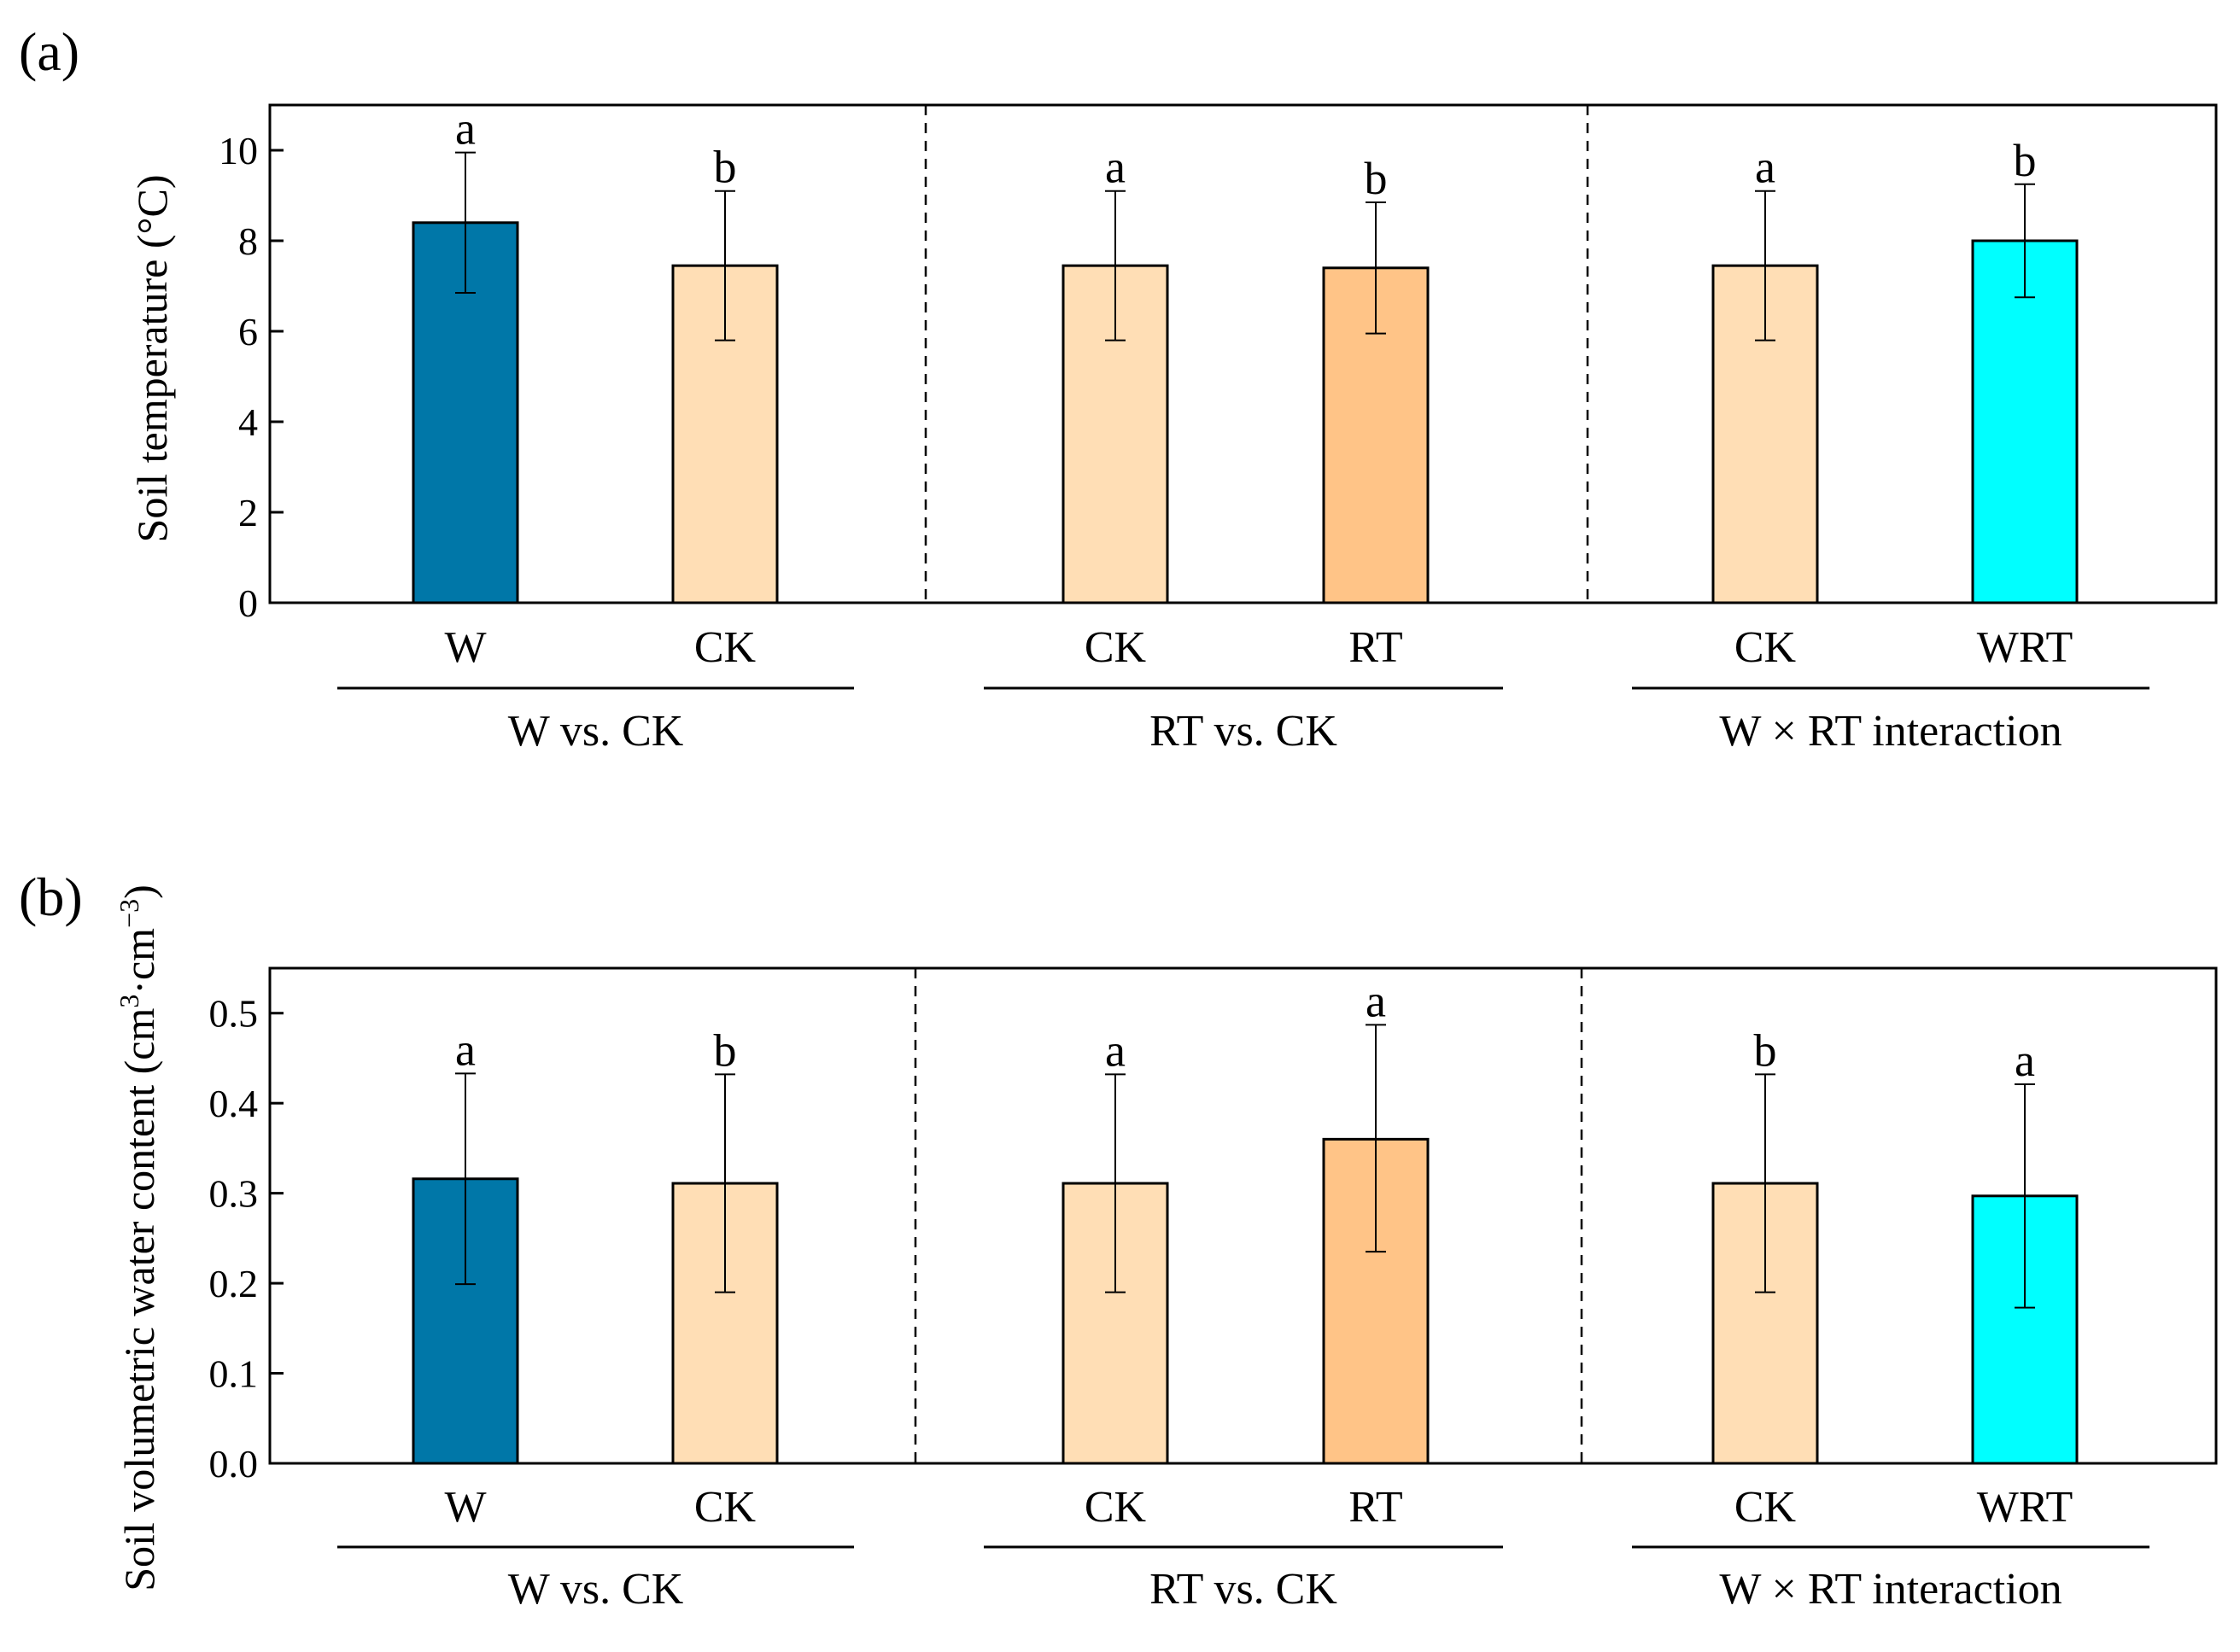 Image resolution: width=2240 pixels, height=1652 pixels. I want to click on ylabel-end: ), so click(139, 891).